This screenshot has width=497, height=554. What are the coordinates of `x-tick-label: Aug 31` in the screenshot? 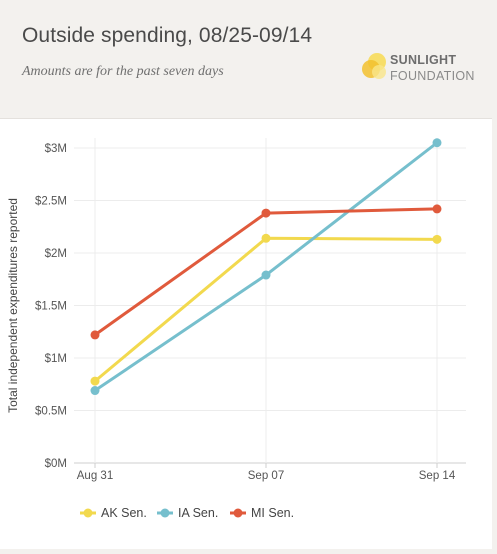 It's located at (95, 476).